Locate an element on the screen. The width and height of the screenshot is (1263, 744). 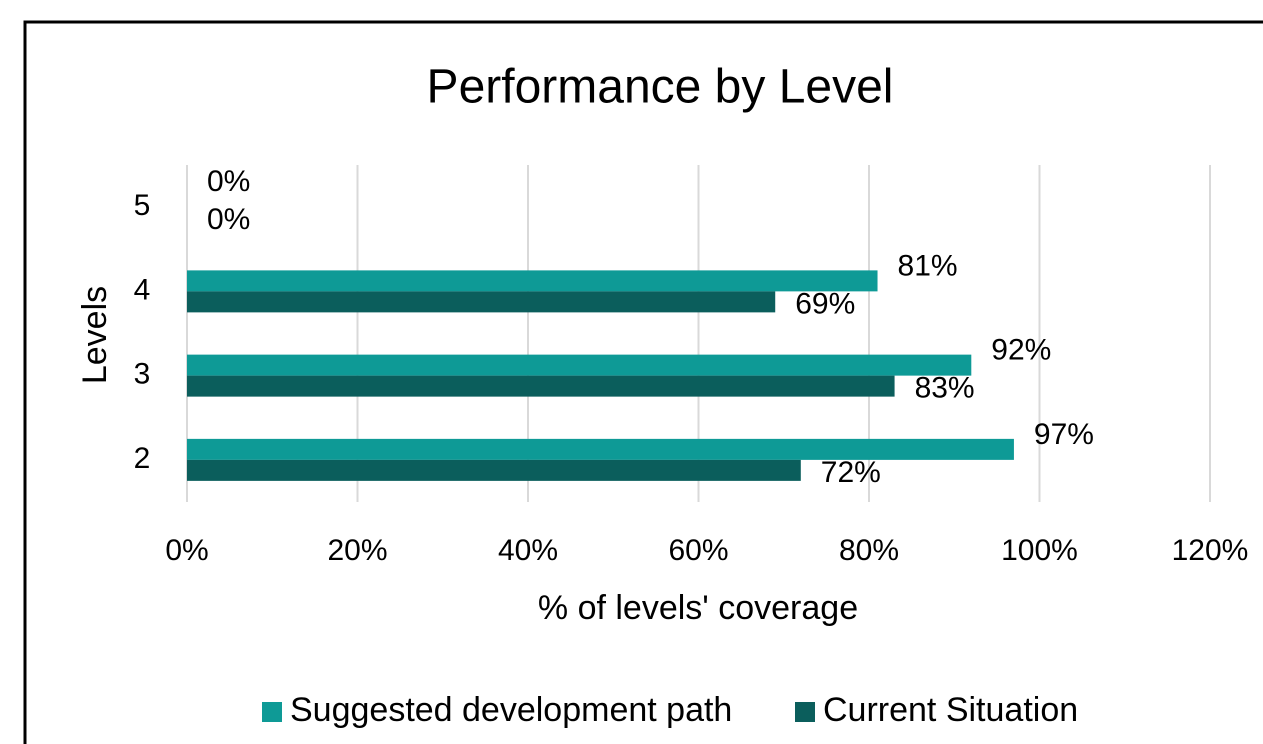
y-tick-label: 2 is located at coordinates (142, 458).